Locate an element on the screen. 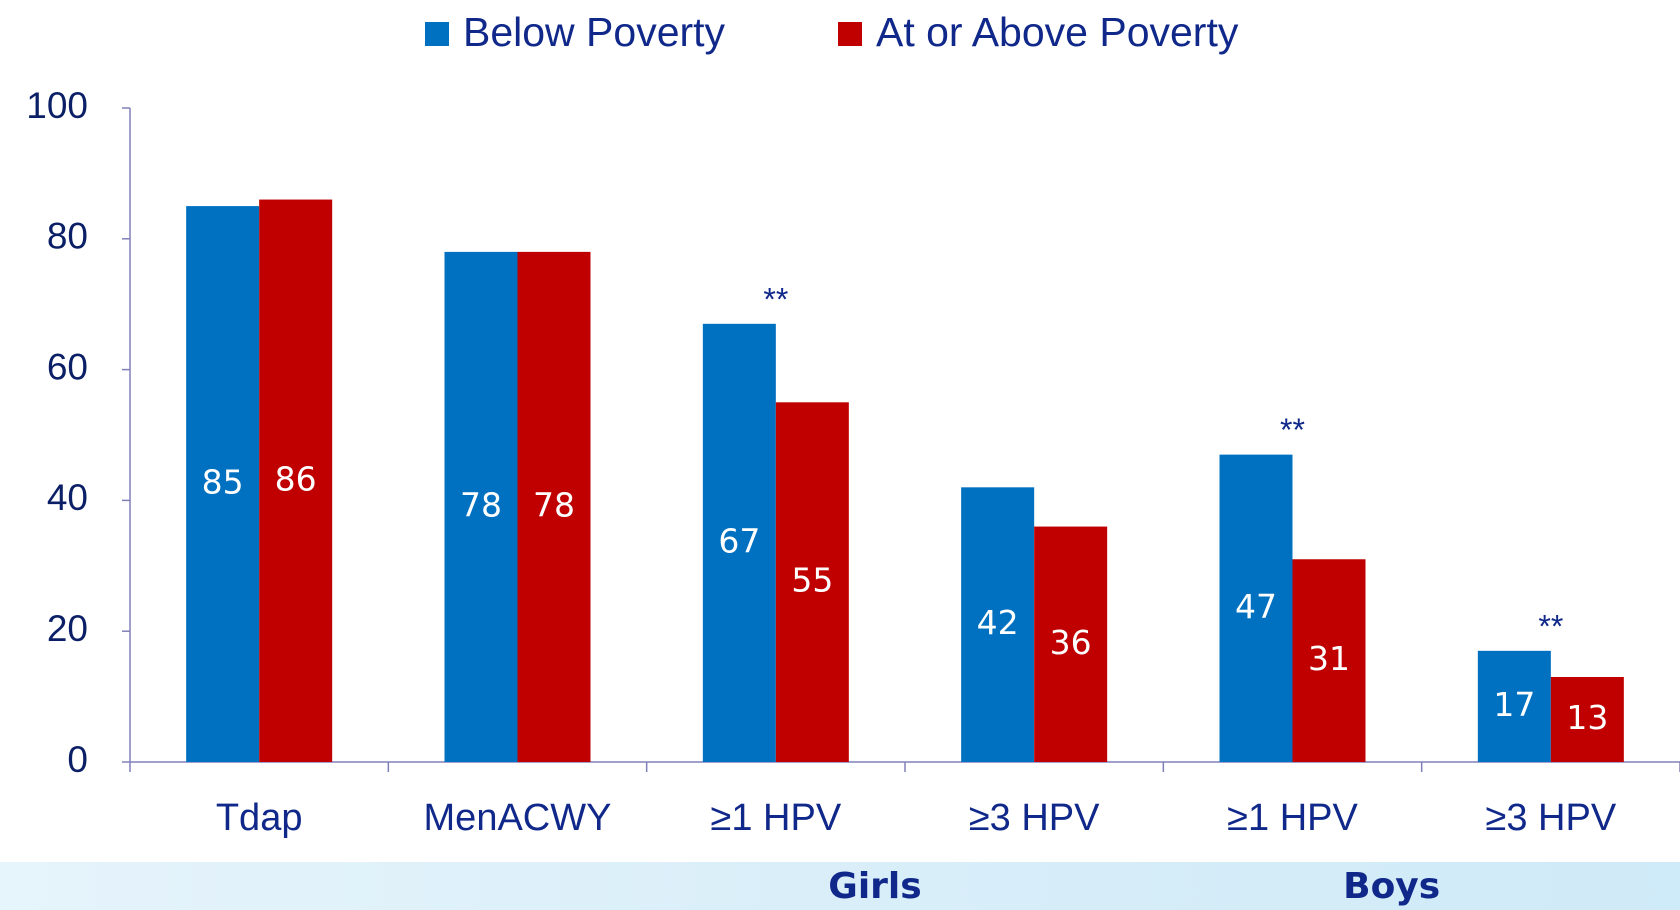 Image resolution: width=1680 pixels, height=910 pixels. data-label: 42 is located at coordinates (998, 622).